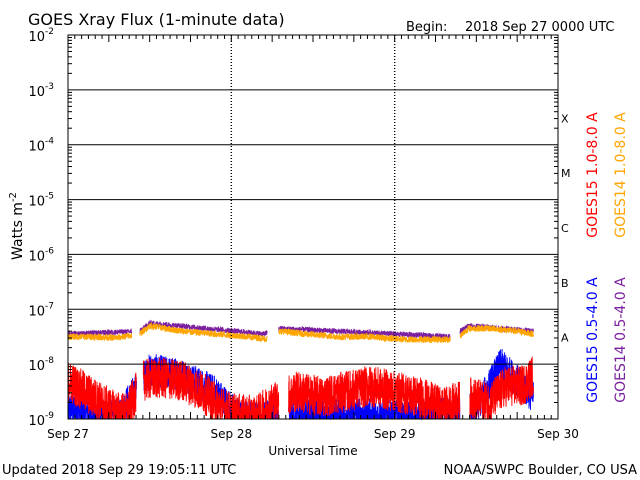 The width and height of the screenshot is (640, 480). I want to click on flare-class-label: X, so click(565, 118).